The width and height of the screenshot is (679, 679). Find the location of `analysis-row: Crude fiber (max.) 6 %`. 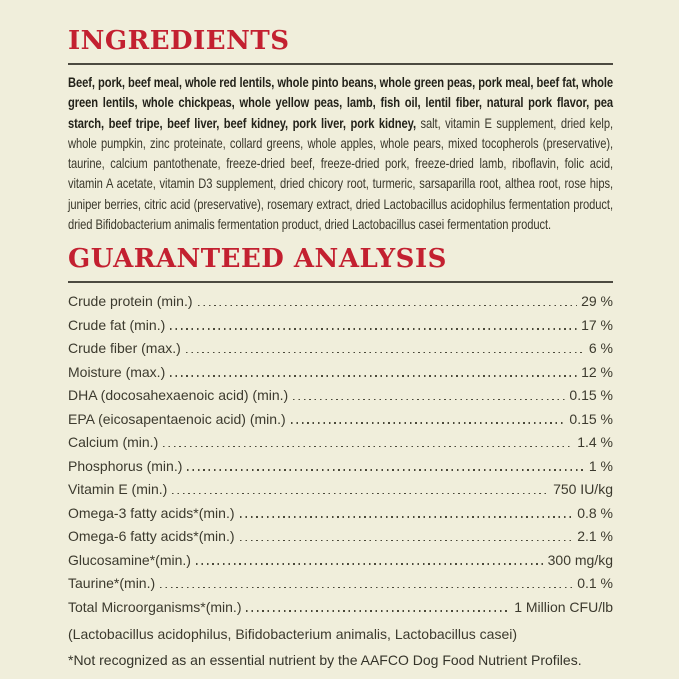

analysis-row: Crude fiber (max.) 6 % is located at coordinates (340, 349).